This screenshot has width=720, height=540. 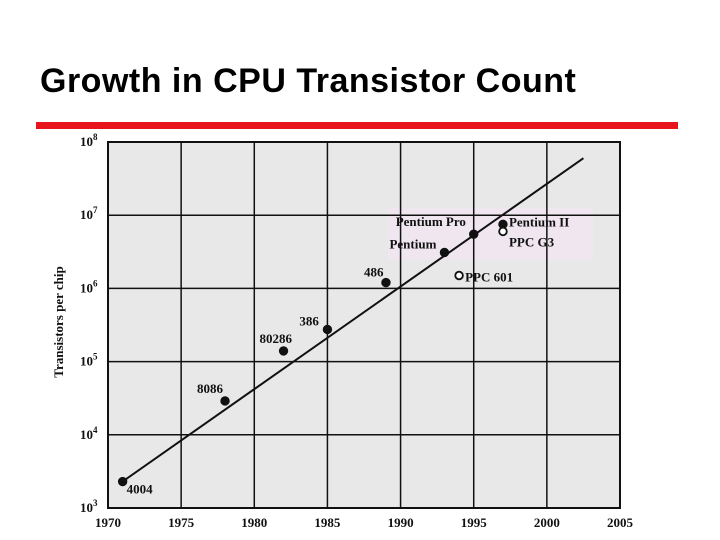 What do you see at coordinates (254, 522) in the screenshot?
I see `x-tick-label: 1980` at bounding box center [254, 522].